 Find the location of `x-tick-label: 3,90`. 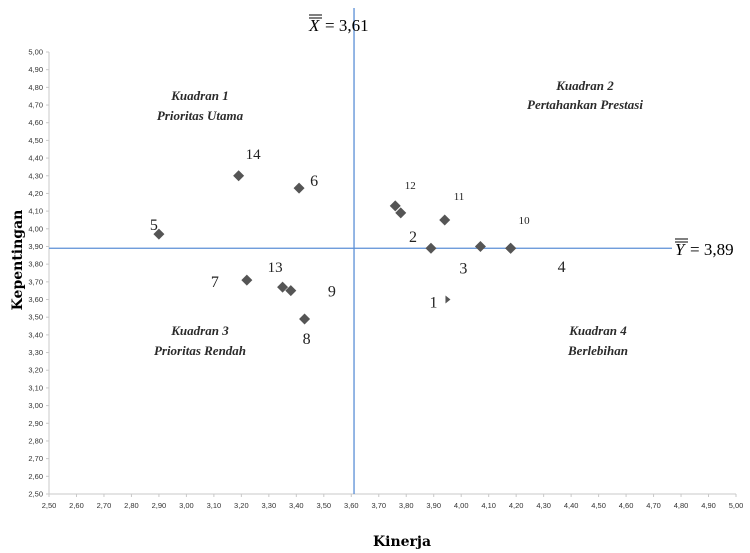

x-tick-label: 3,90 is located at coordinates (433, 505).